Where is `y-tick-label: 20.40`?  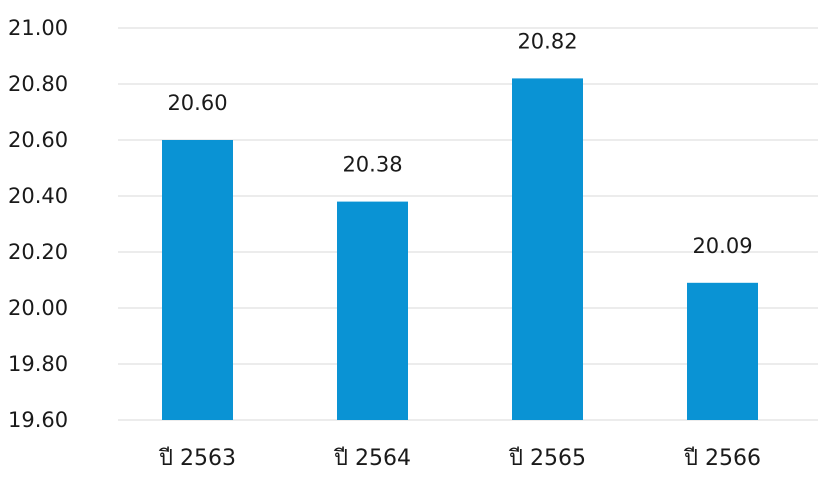 y-tick-label: 20.40 is located at coordinates (38, 196).